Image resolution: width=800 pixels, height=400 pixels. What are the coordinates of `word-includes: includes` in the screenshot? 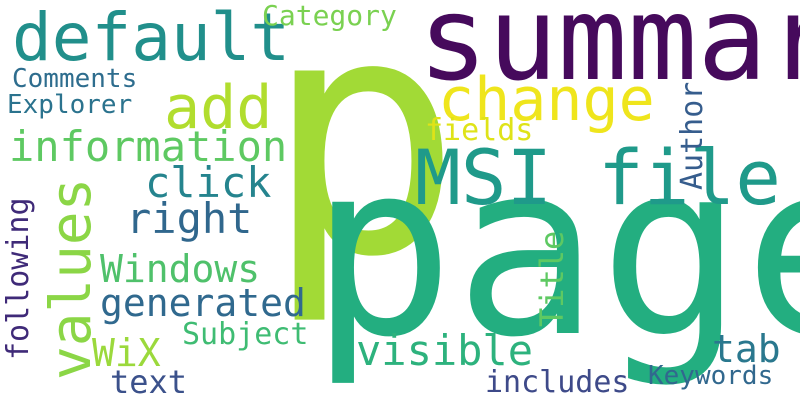 It's located at (557, 382).